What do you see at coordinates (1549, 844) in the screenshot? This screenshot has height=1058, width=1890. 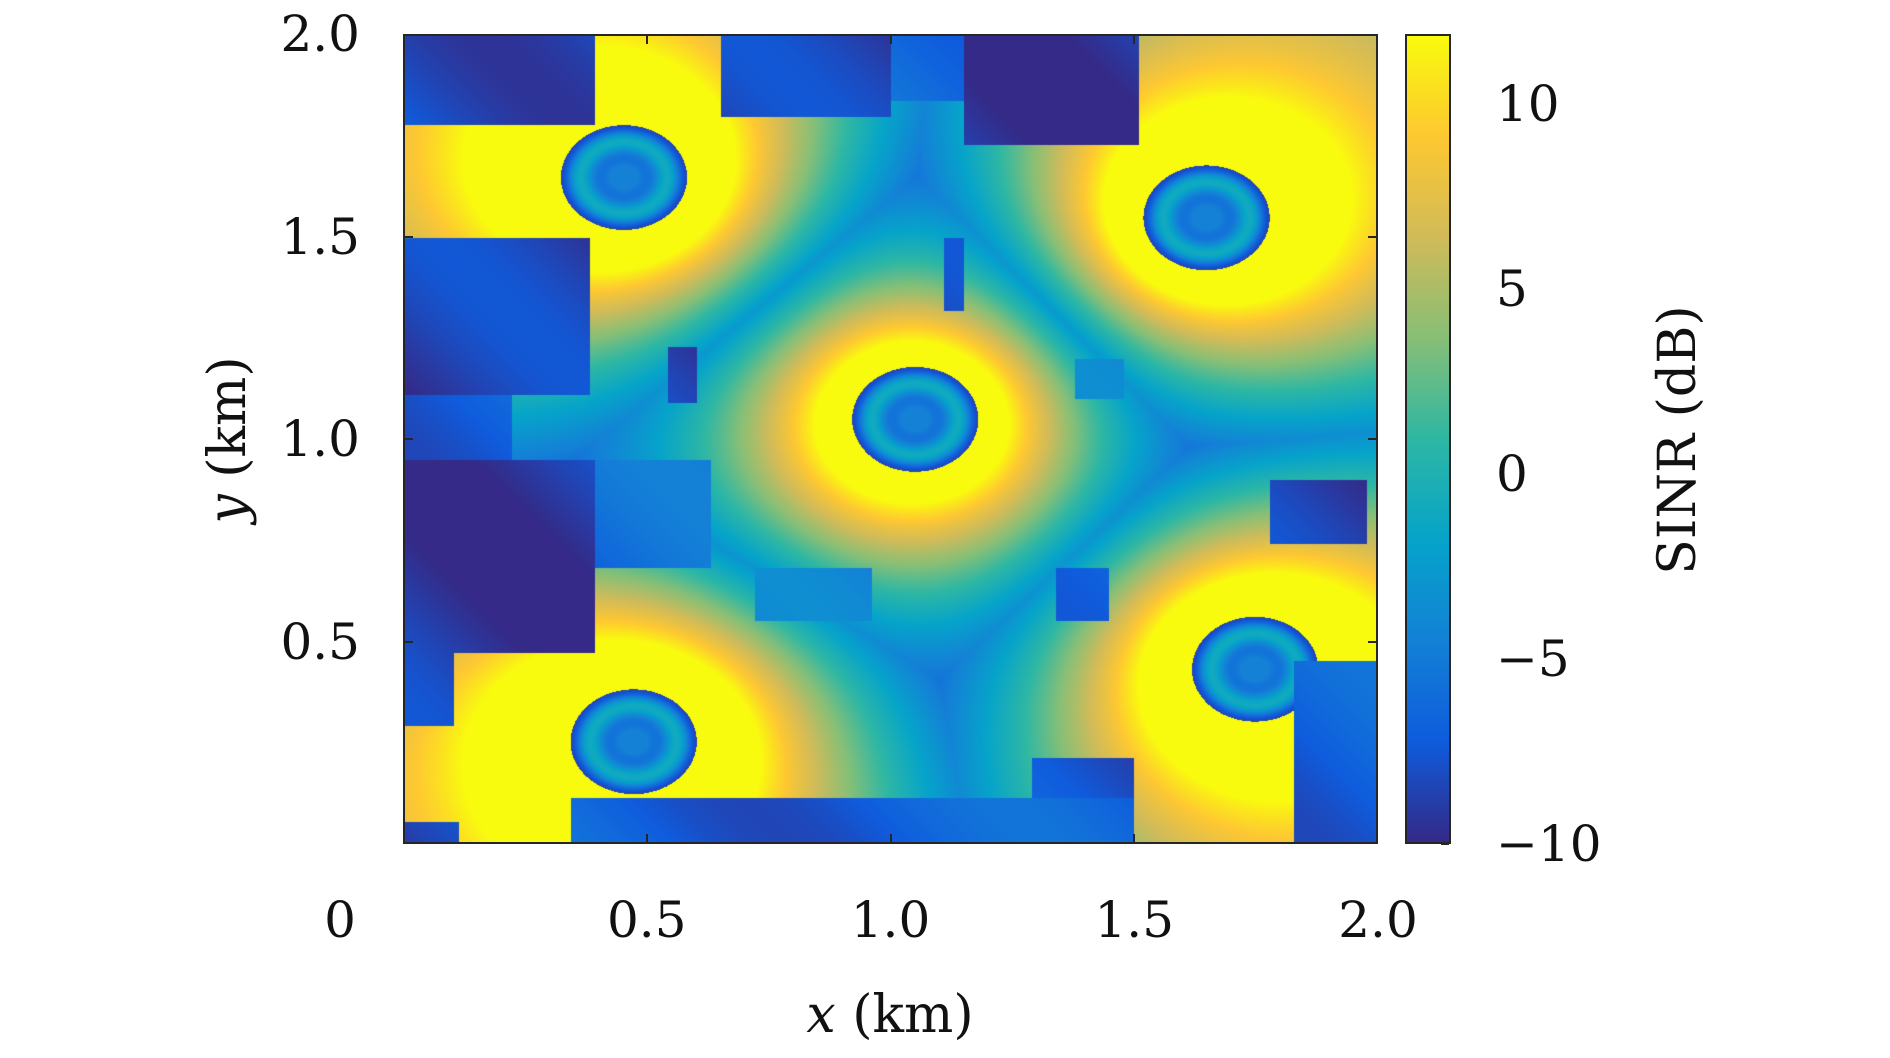 I see `colorbar-tick-label: −10` at bounding box center [1549, 844].